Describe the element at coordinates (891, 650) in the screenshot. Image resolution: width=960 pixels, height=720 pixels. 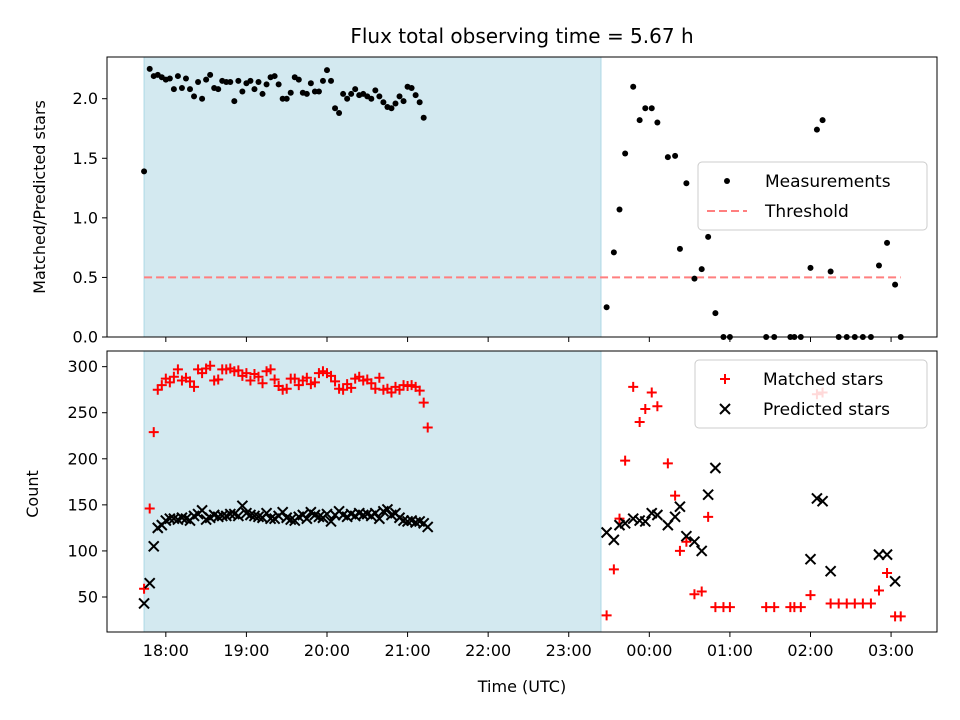
I see `x-tick-label: 03:00` at that location.